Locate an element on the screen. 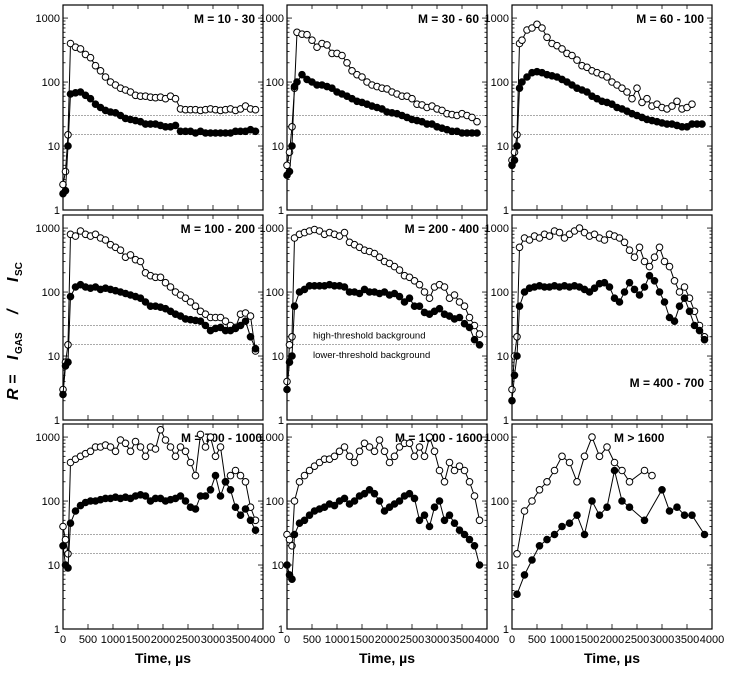 The width and height of the screenshot is (730, 674). x-tick-label: 500 is located at coordinates (537, 640).